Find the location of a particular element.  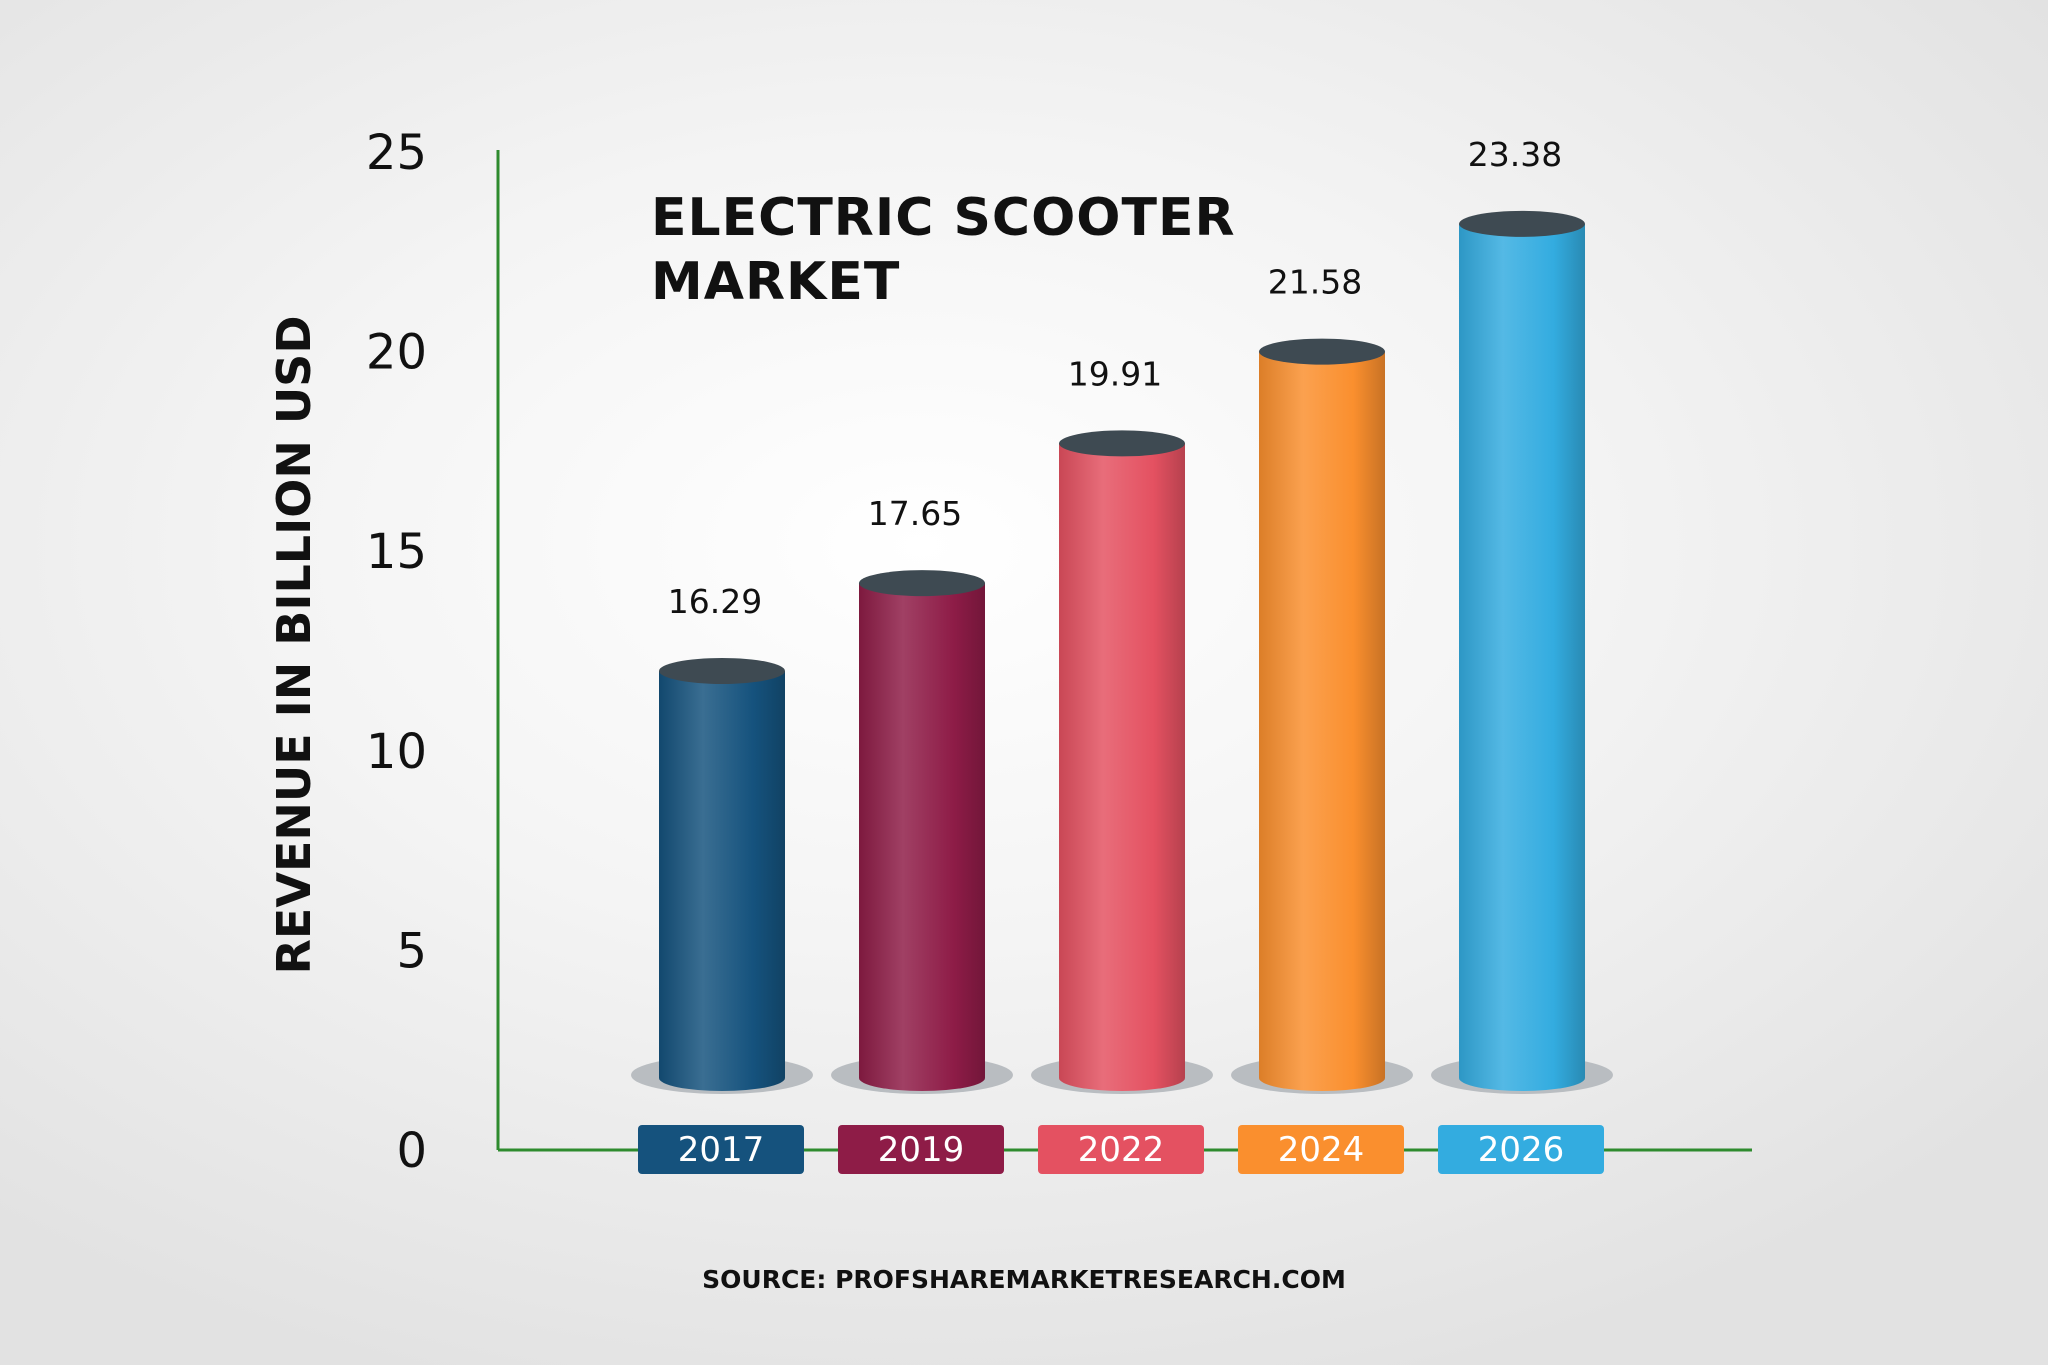

x-category-labels: 2017 2019 2022 2024 2026 is located at coordinates (1121, 1149).